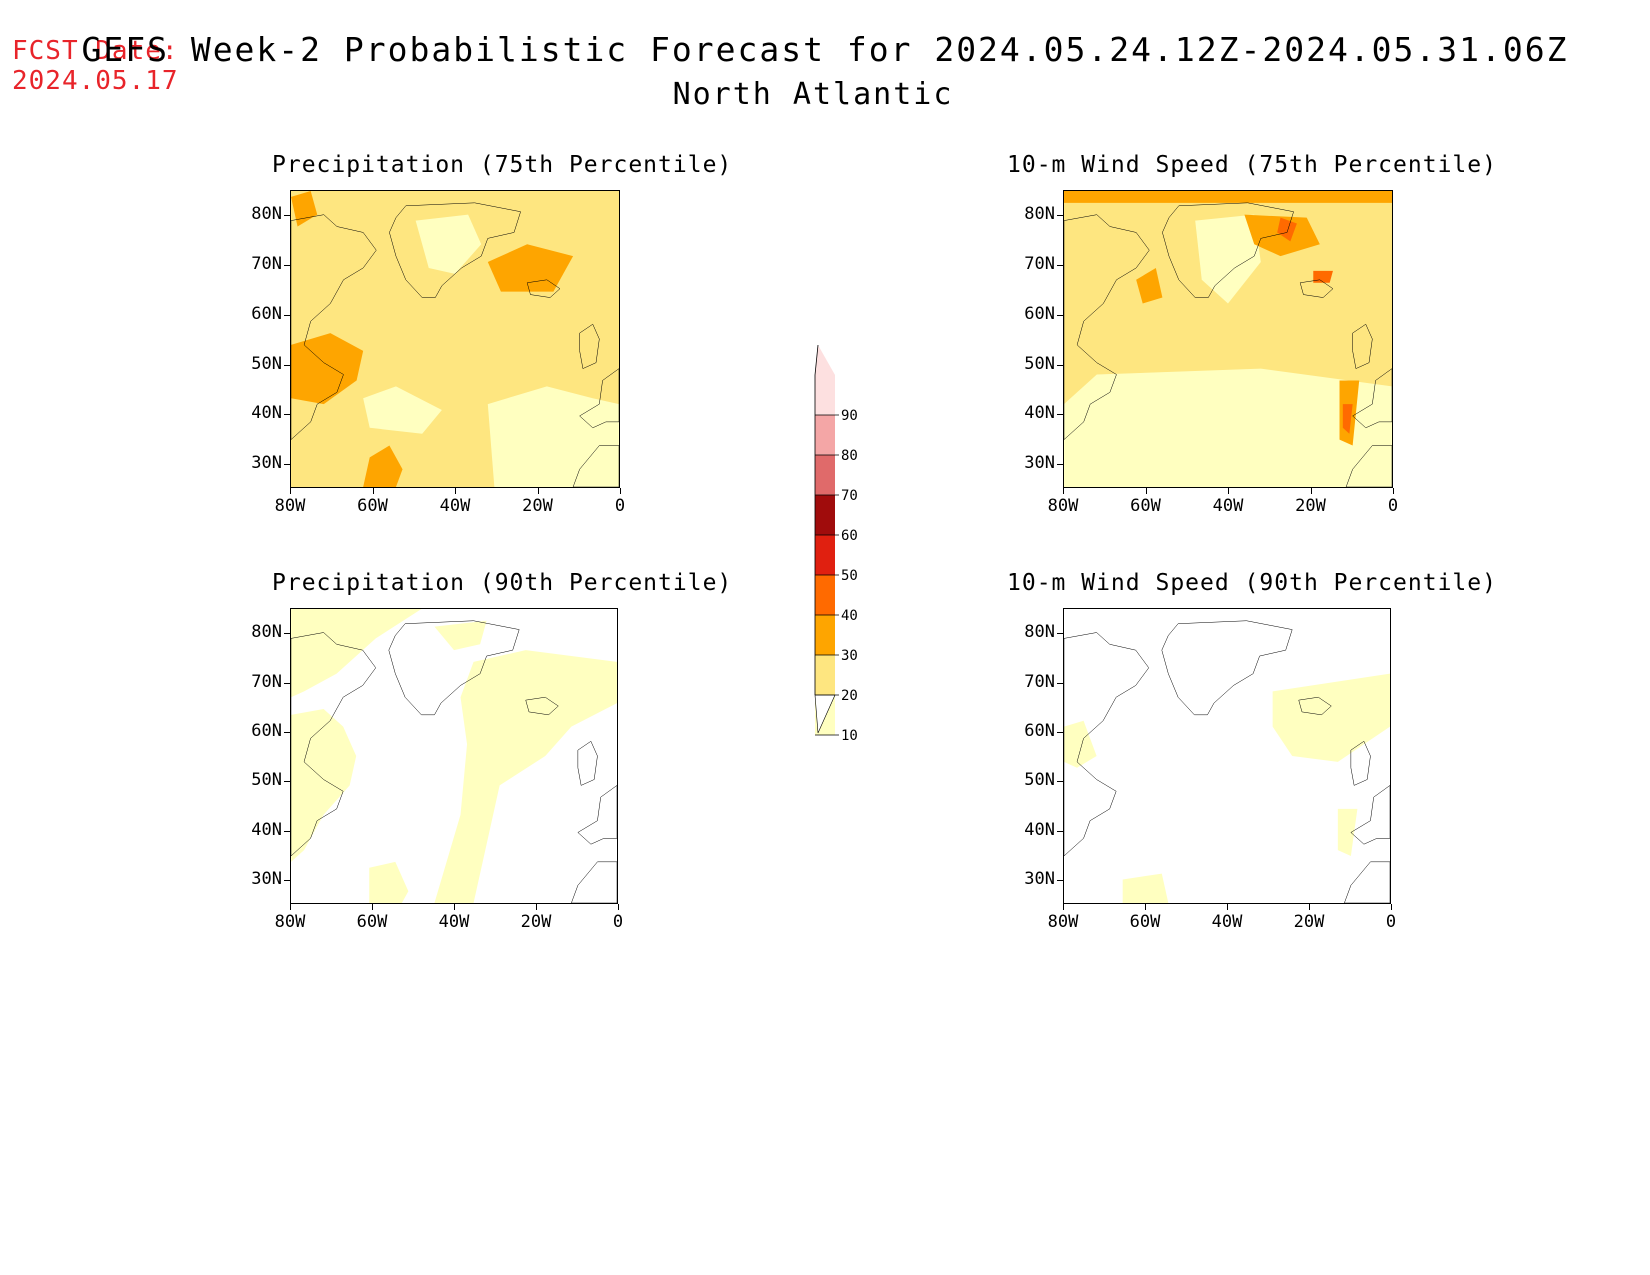  Describe the element at coordinates (849, 416) in the screenshot. I see `colorbar-level-label: 90` at that location.